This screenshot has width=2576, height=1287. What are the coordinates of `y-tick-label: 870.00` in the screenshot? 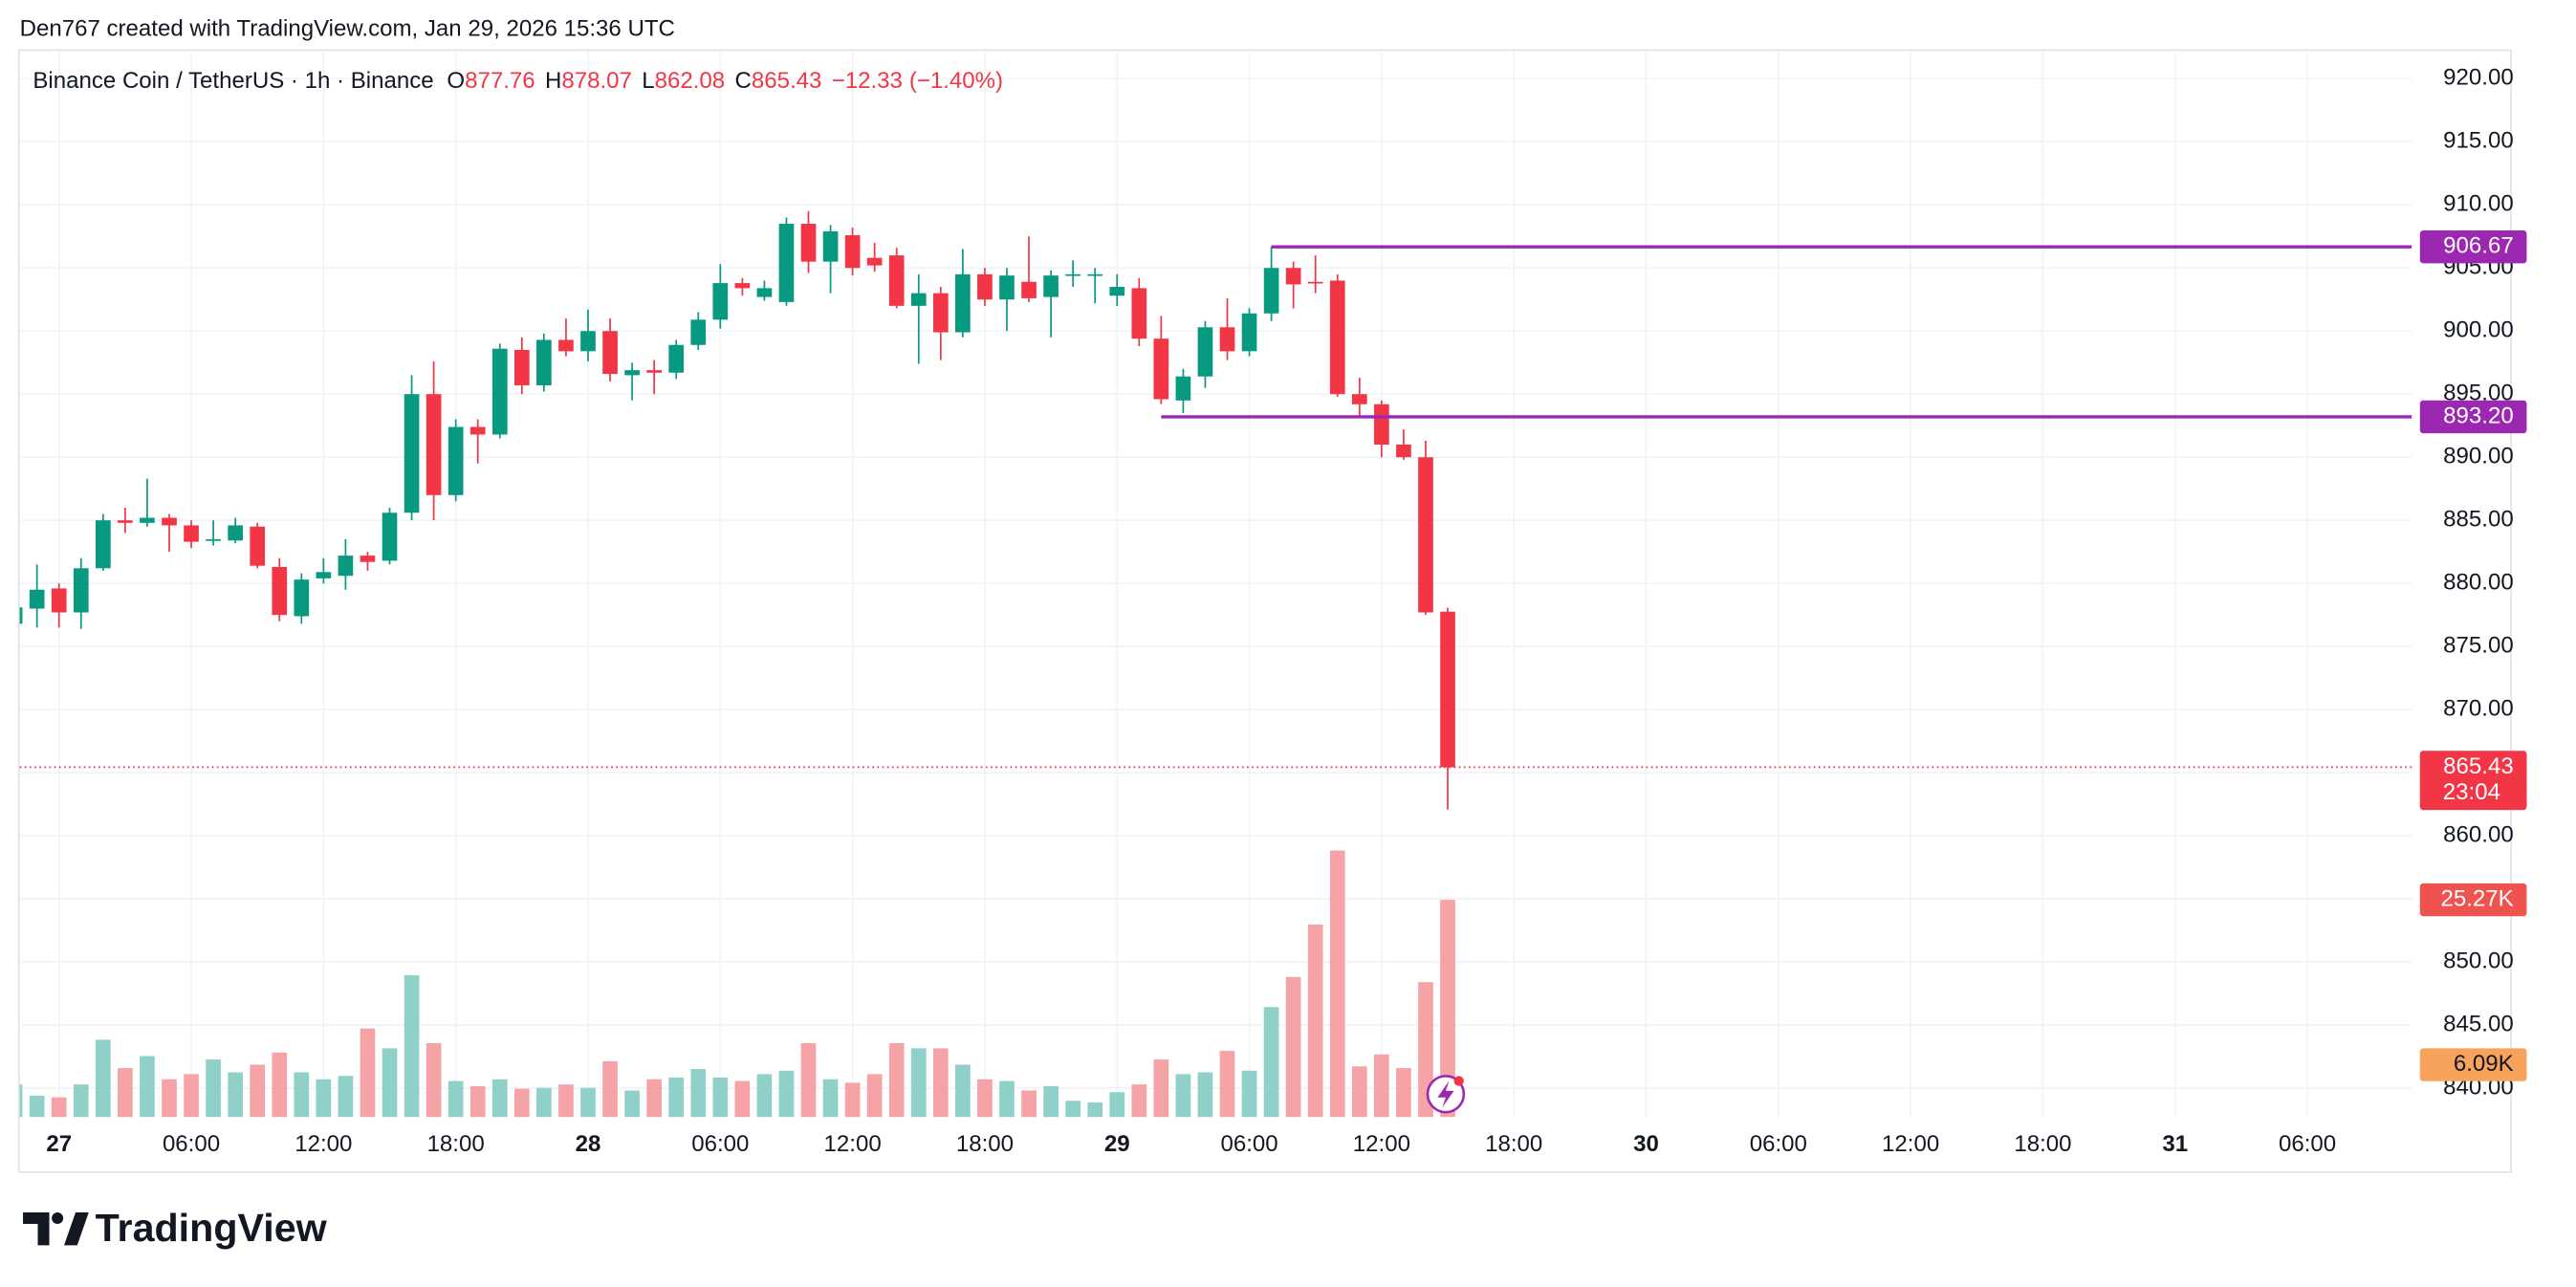 It's located at (2478, 708).